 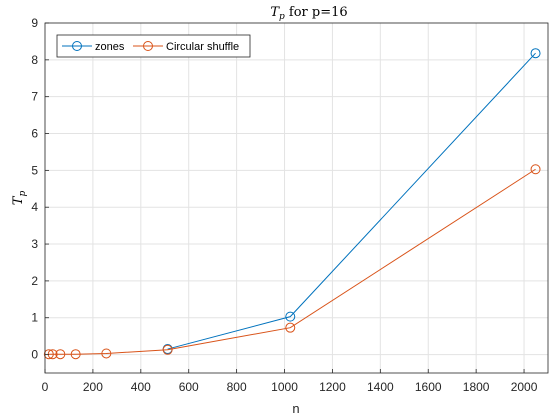 I want to click on x-tick-label: 800, so click(x=237, y=387).